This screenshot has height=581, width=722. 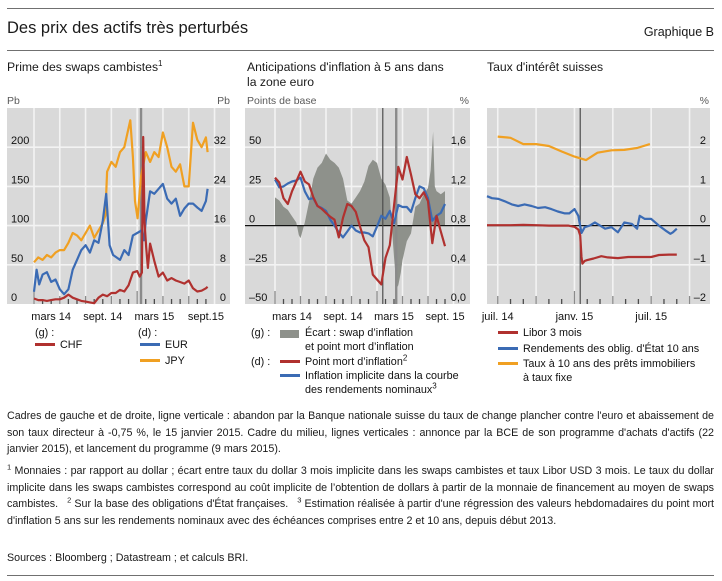 What do you see at coordinates (703, 141) in the screenshot?
I see `right-axis-tick-label: 2` at bounding box center [703, 141].